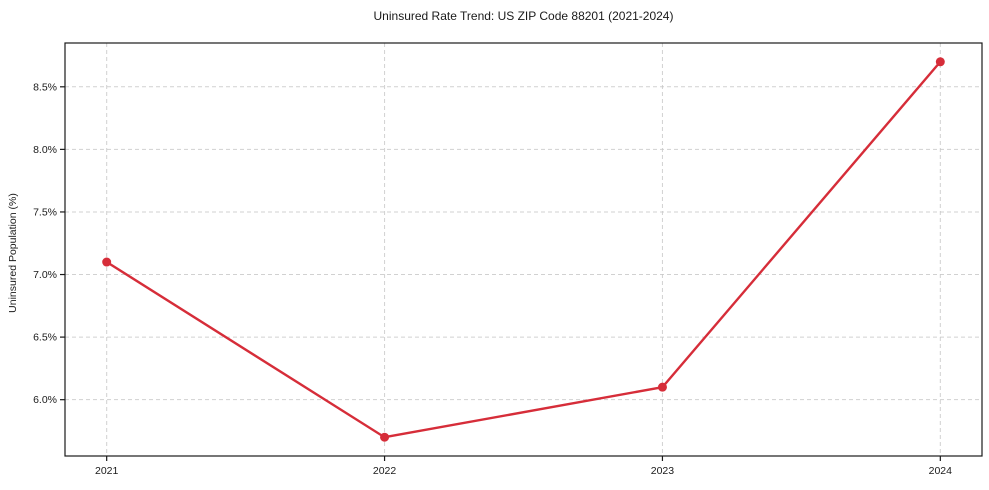  Describe the element at coordinates (107, 471) in the screenshot. I see `x-tick-label: 2021` at that location.